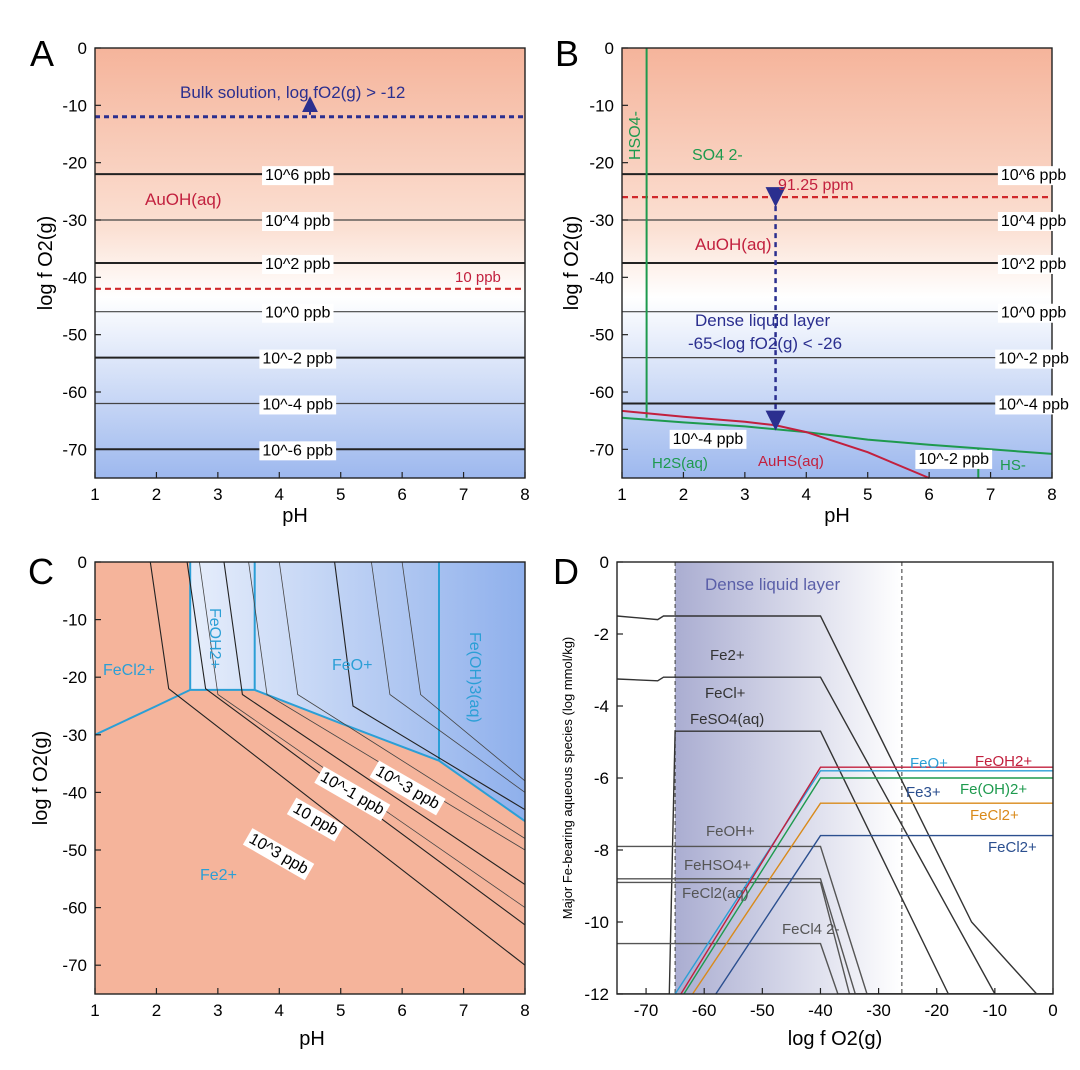  What do you see at coordinates (524, 494) in the screenshot?
I see `panel-a-xtick-label: 8` at bounding box center [524, 494].